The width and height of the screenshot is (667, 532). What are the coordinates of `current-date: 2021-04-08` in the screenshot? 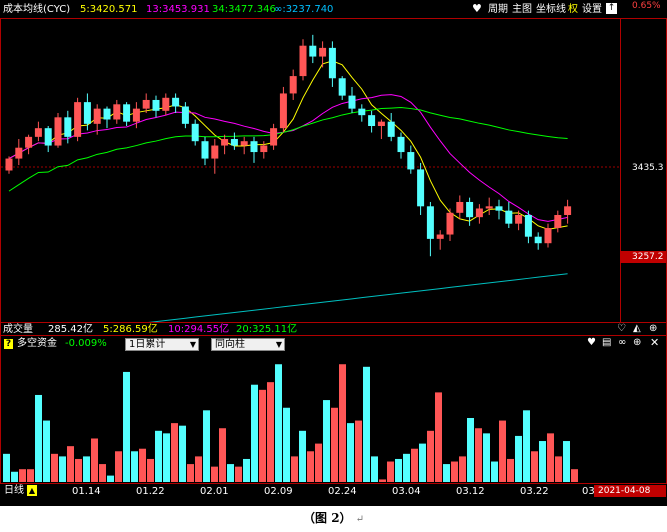 It's located at (624, 491).